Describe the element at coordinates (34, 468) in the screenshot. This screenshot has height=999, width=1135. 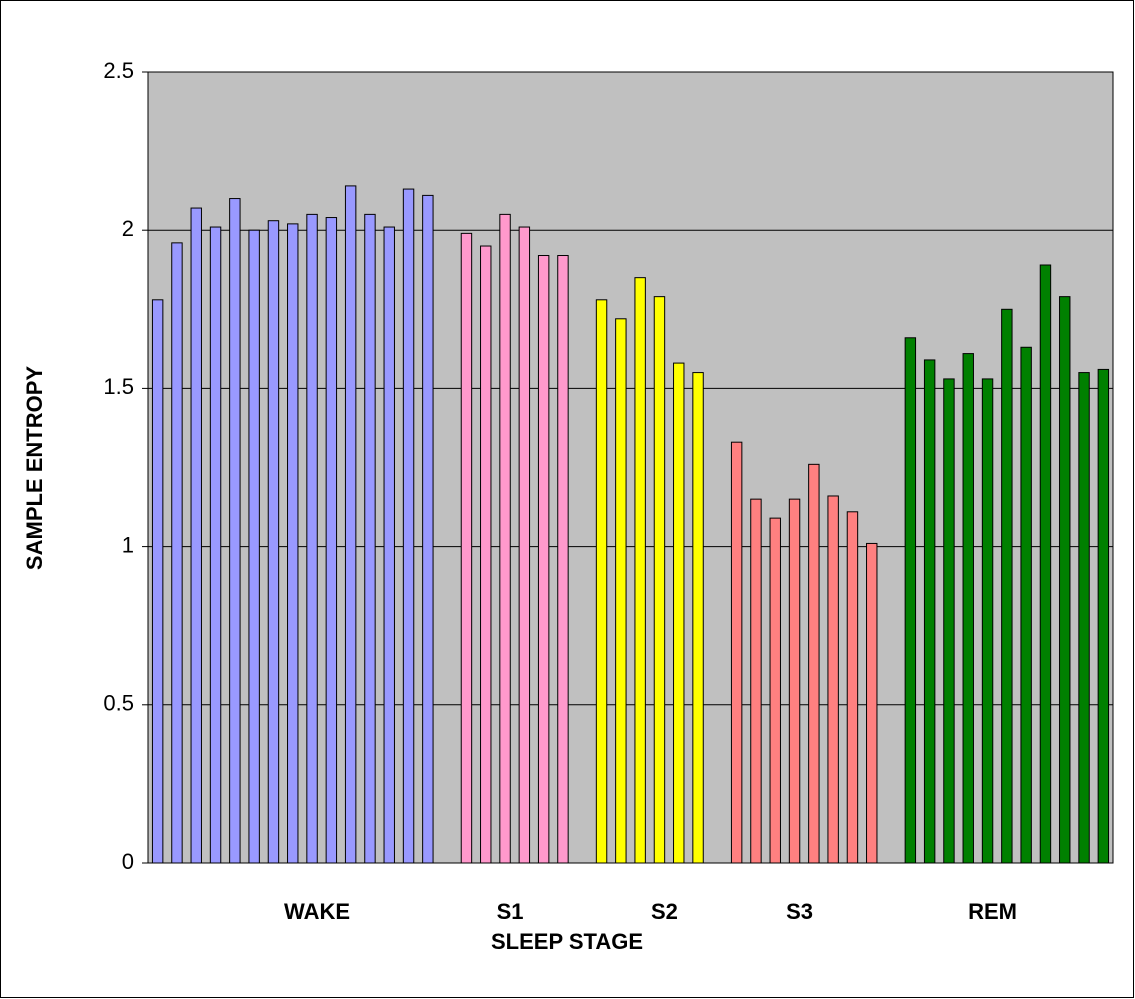
I see `y-axis-title: SAMPLE ENTROPY` at that location.